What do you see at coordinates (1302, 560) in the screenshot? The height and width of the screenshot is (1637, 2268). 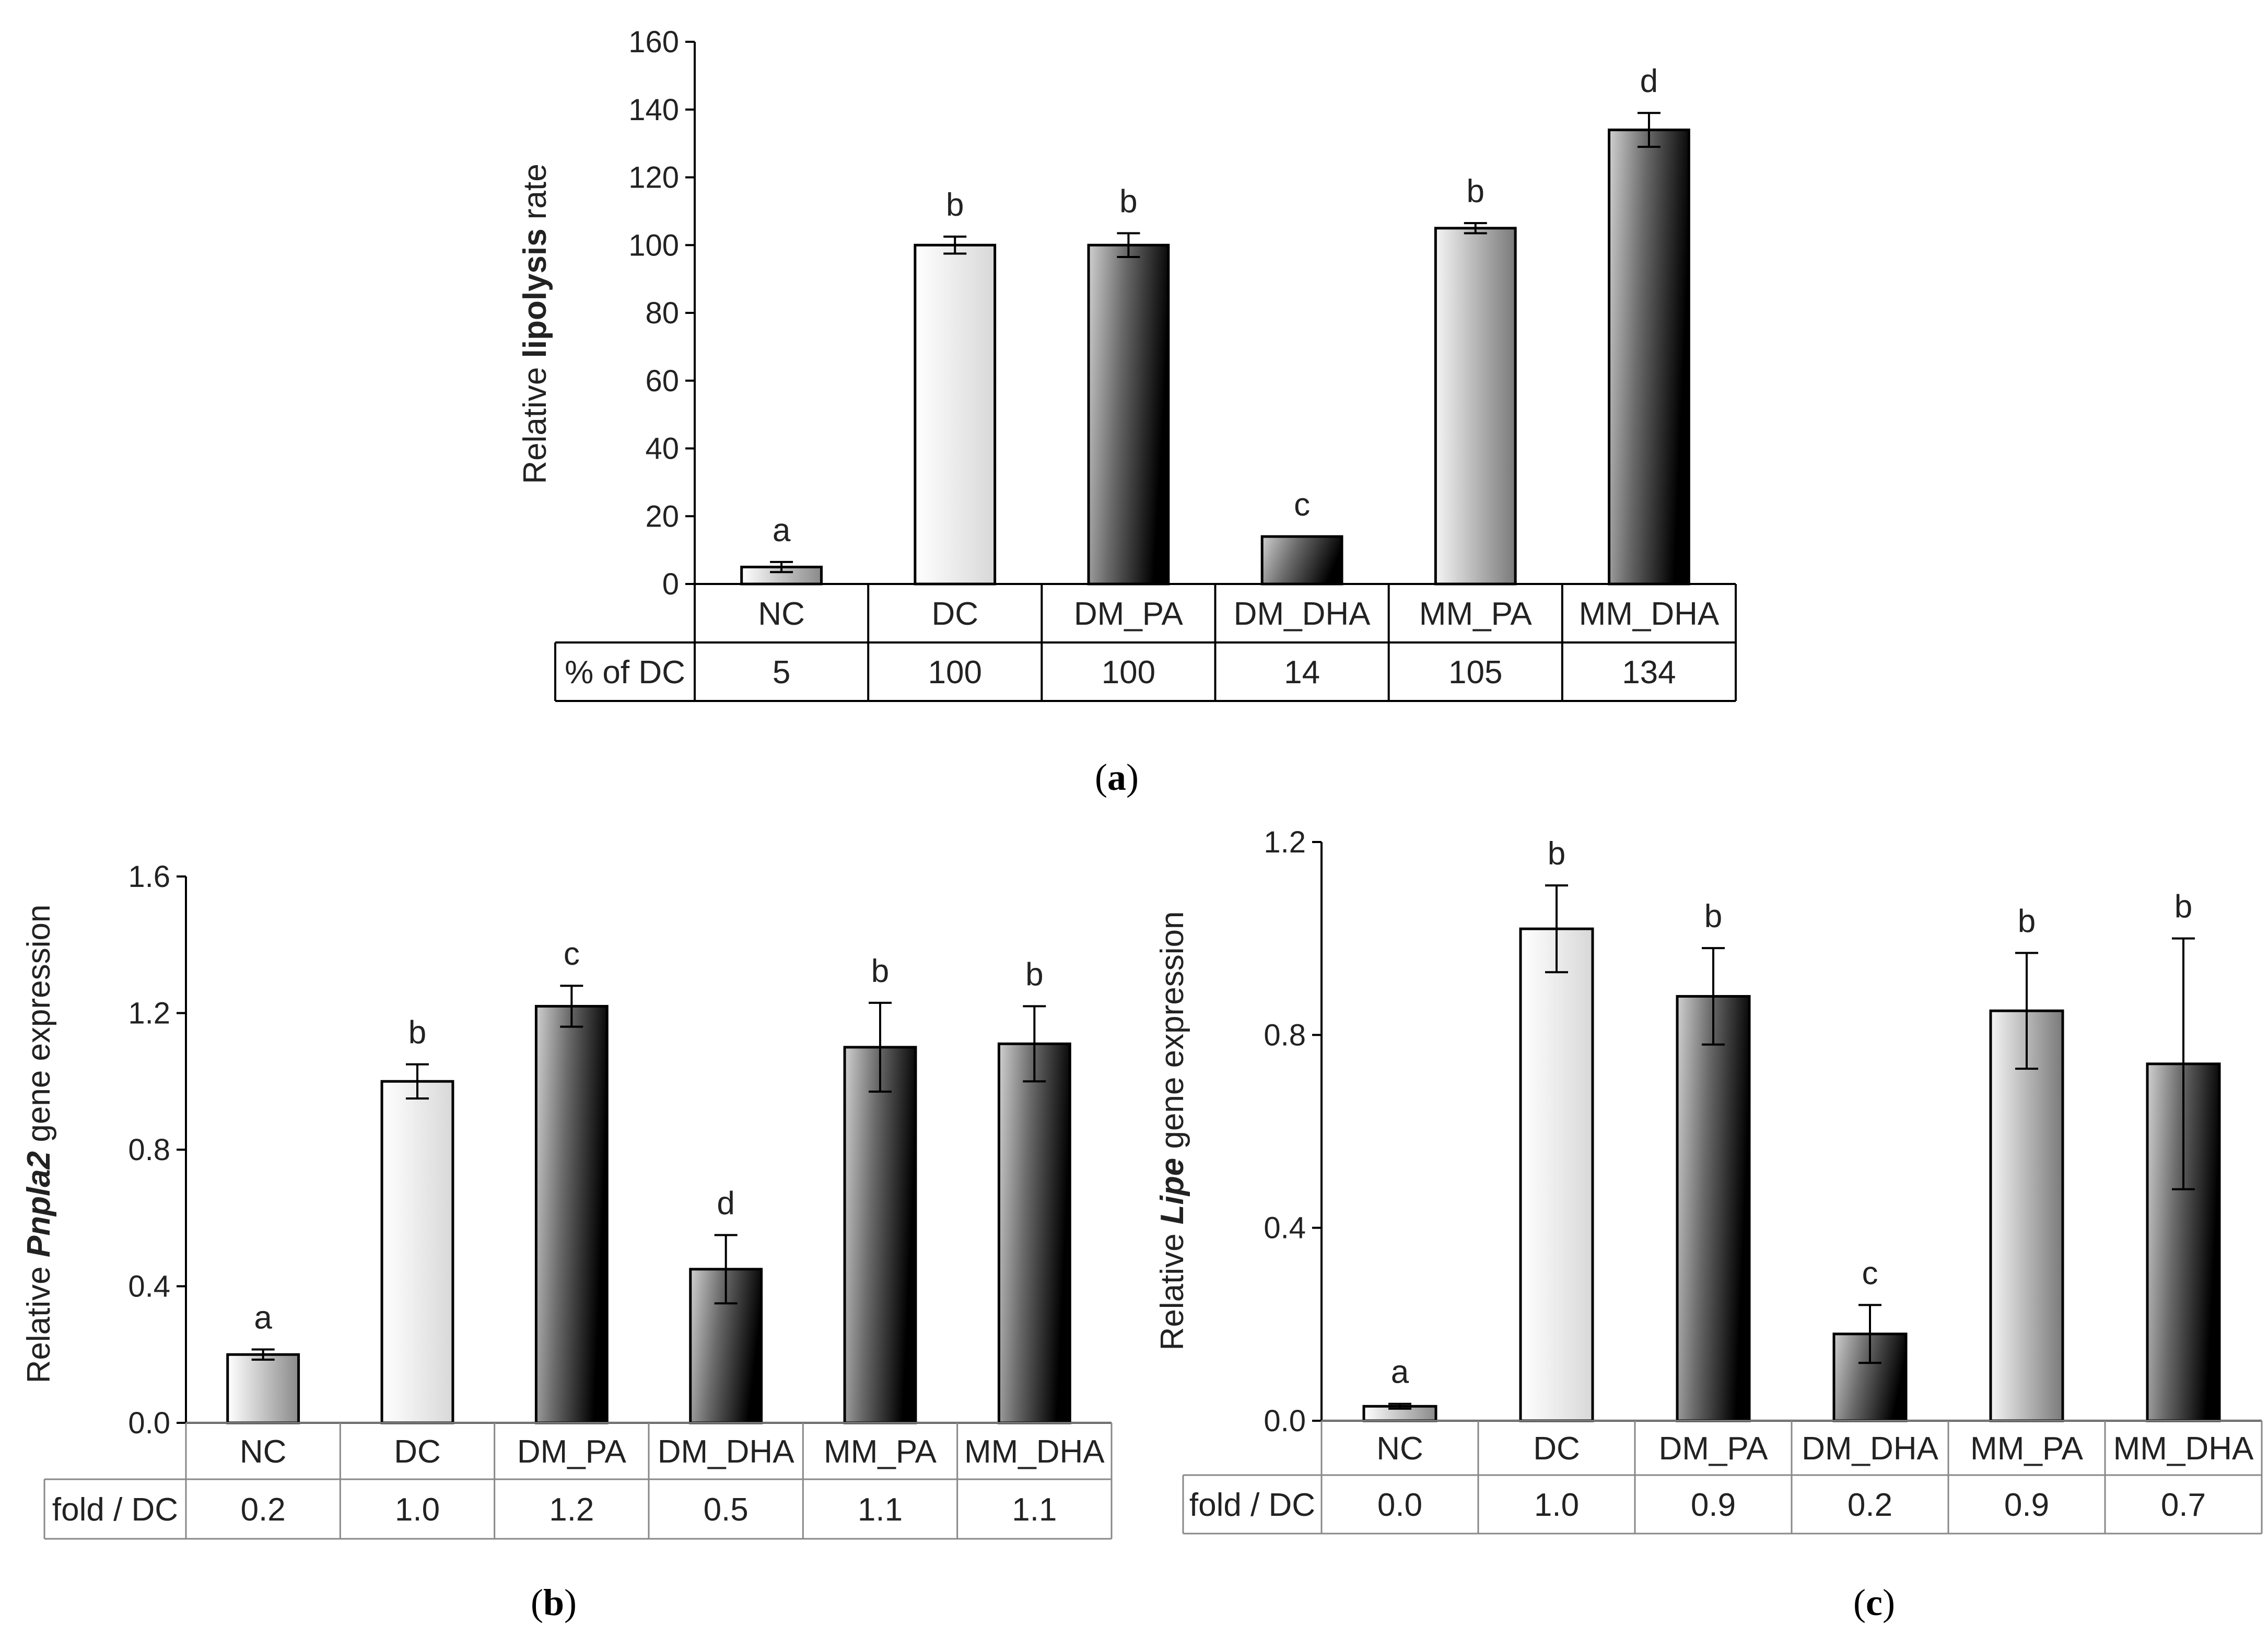 I see `bar-dm-dha` at bounding box center [1302, 560].